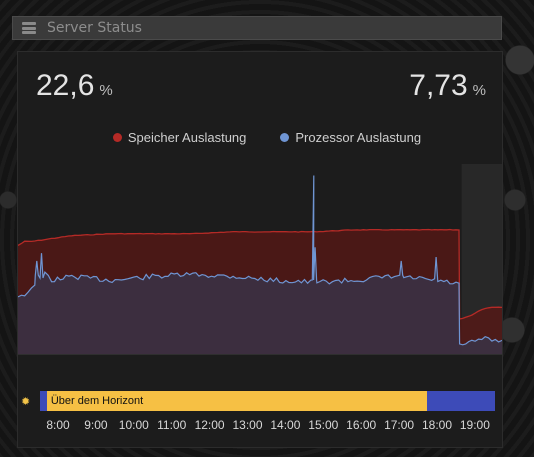  Describe the element at coordinates (437, 425) in the screenshot. I see `time-tick-label: 18:00` at that location.